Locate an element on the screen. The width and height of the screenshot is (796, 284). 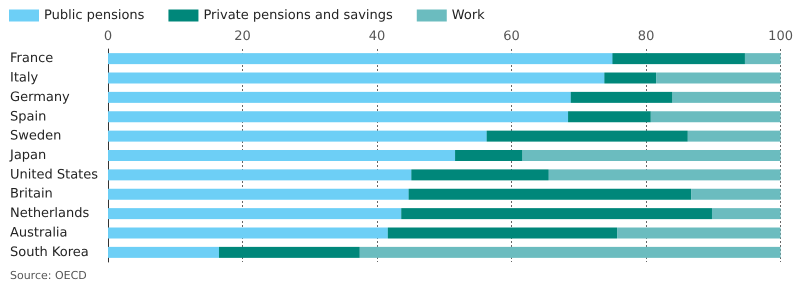
x-tick-label: 20 is located at coordinates (242, 36).